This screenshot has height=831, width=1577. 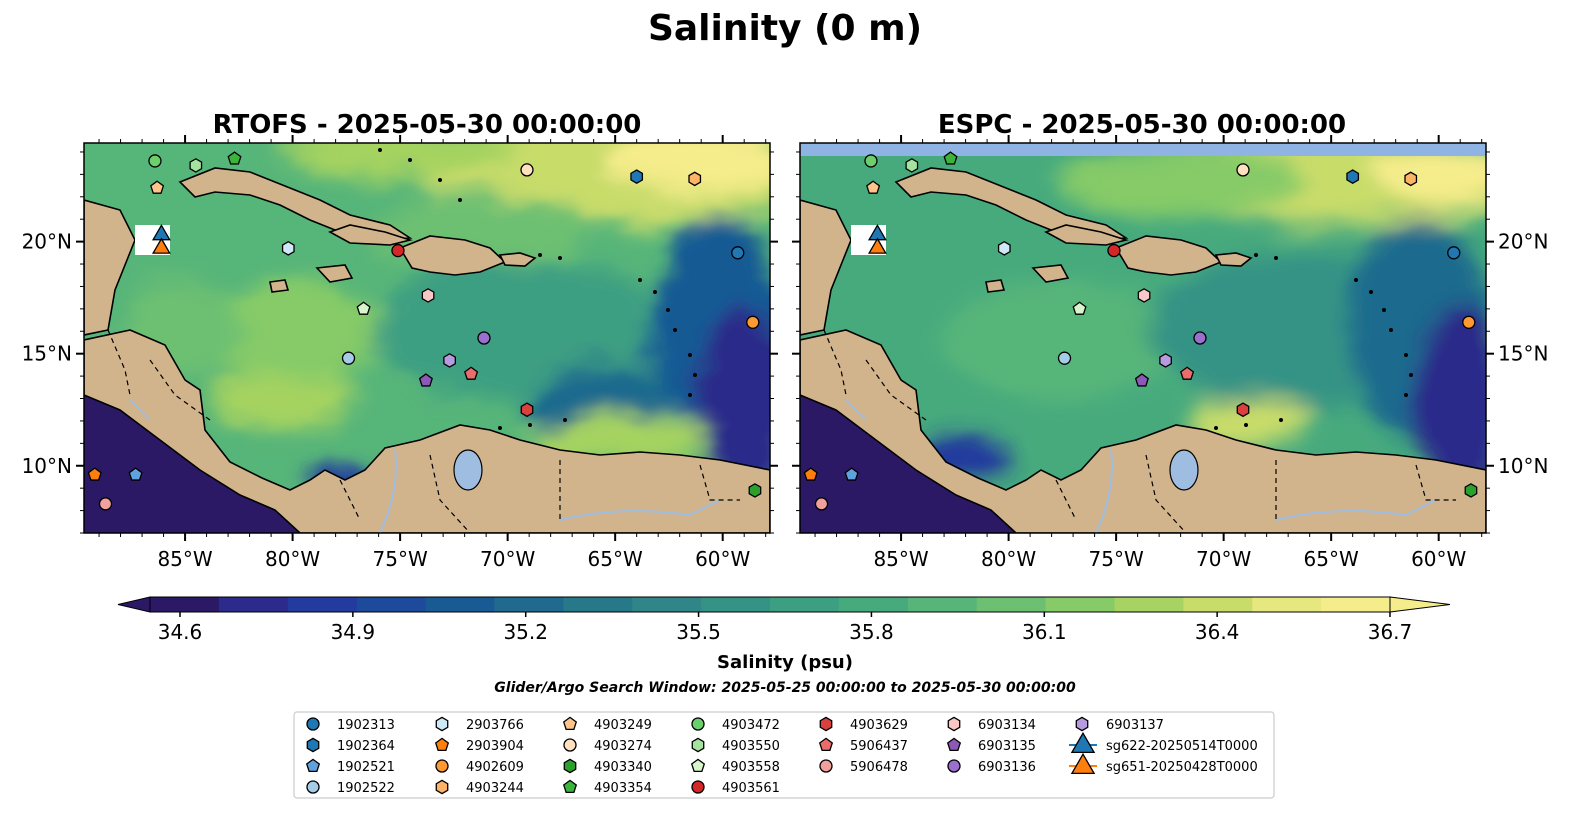 What do you see at coordinates (623, 788) in the screenshot?
I see `legend-label: 4903354` at bounding box center [623, 788].